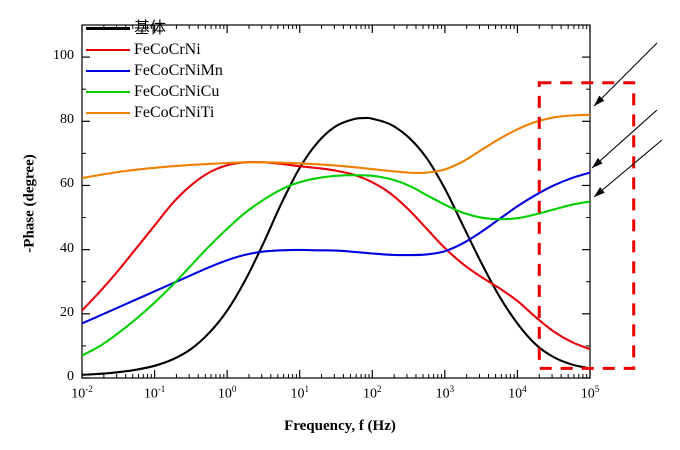  Describe the element at coordinates (67, 120) in the screenshot. I see `y-tick-label: 80` at that location.